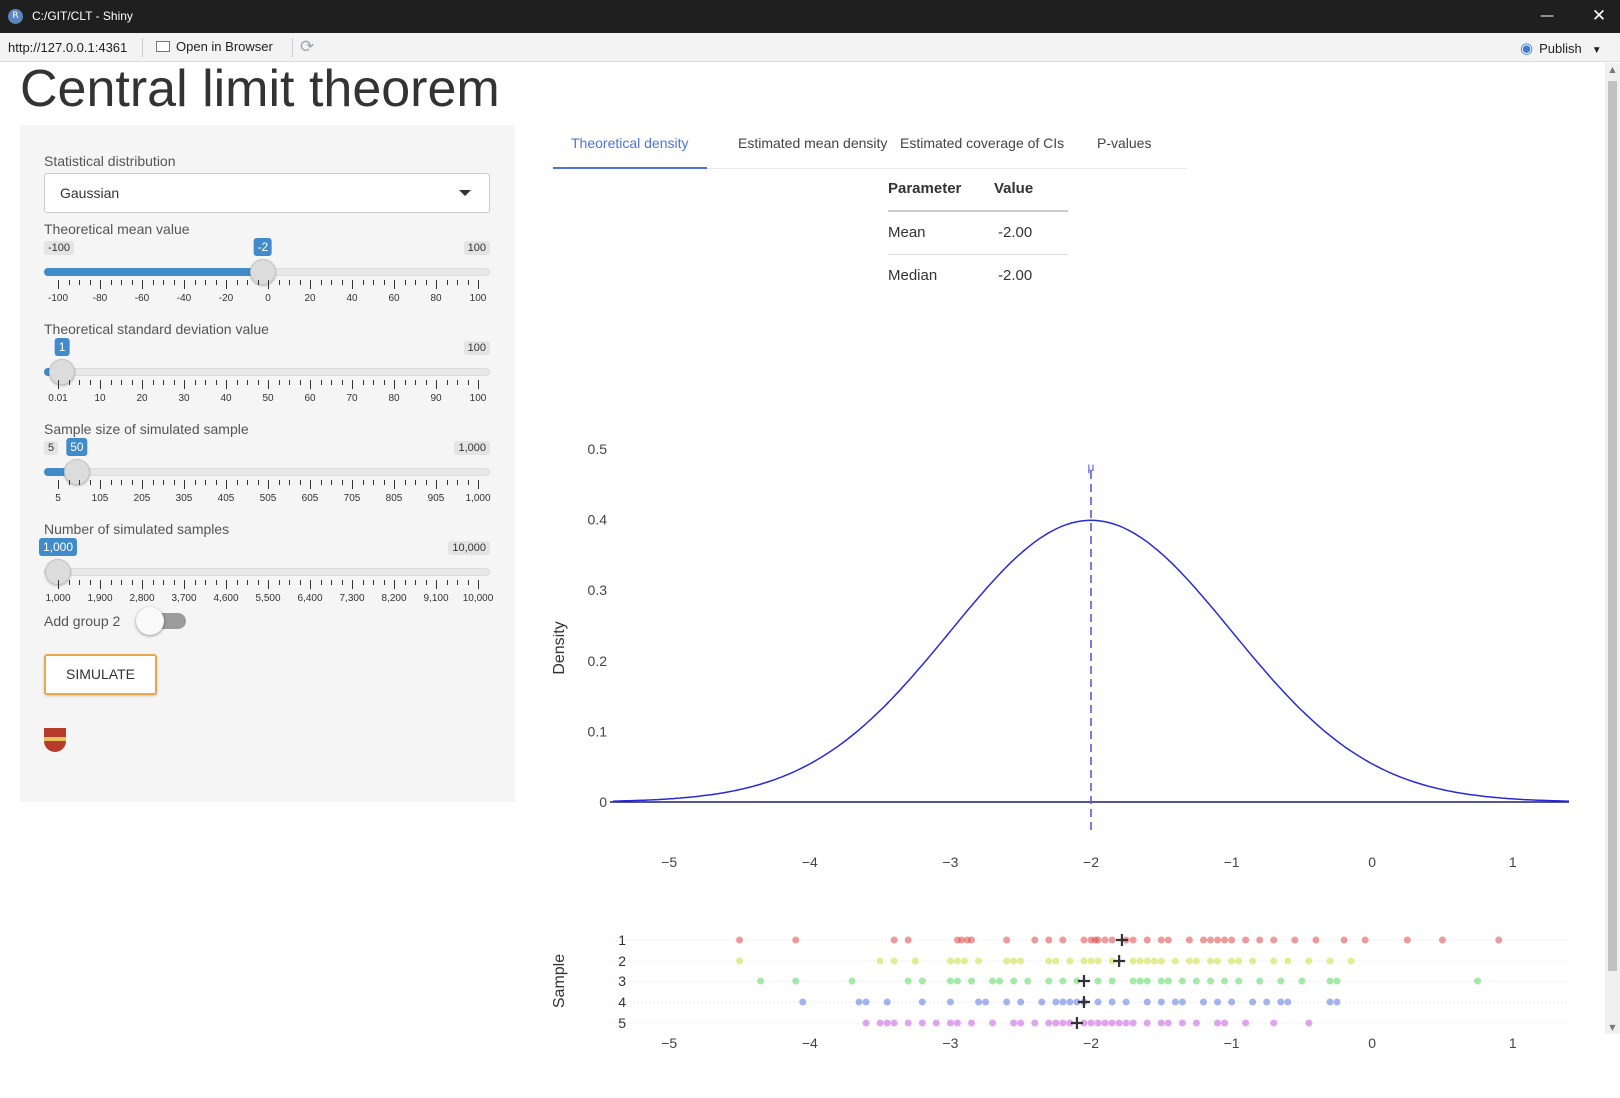  Describe the element at coordinates (352, 298) in the screenshot. I see `slider-tick-label: 40` at that location.